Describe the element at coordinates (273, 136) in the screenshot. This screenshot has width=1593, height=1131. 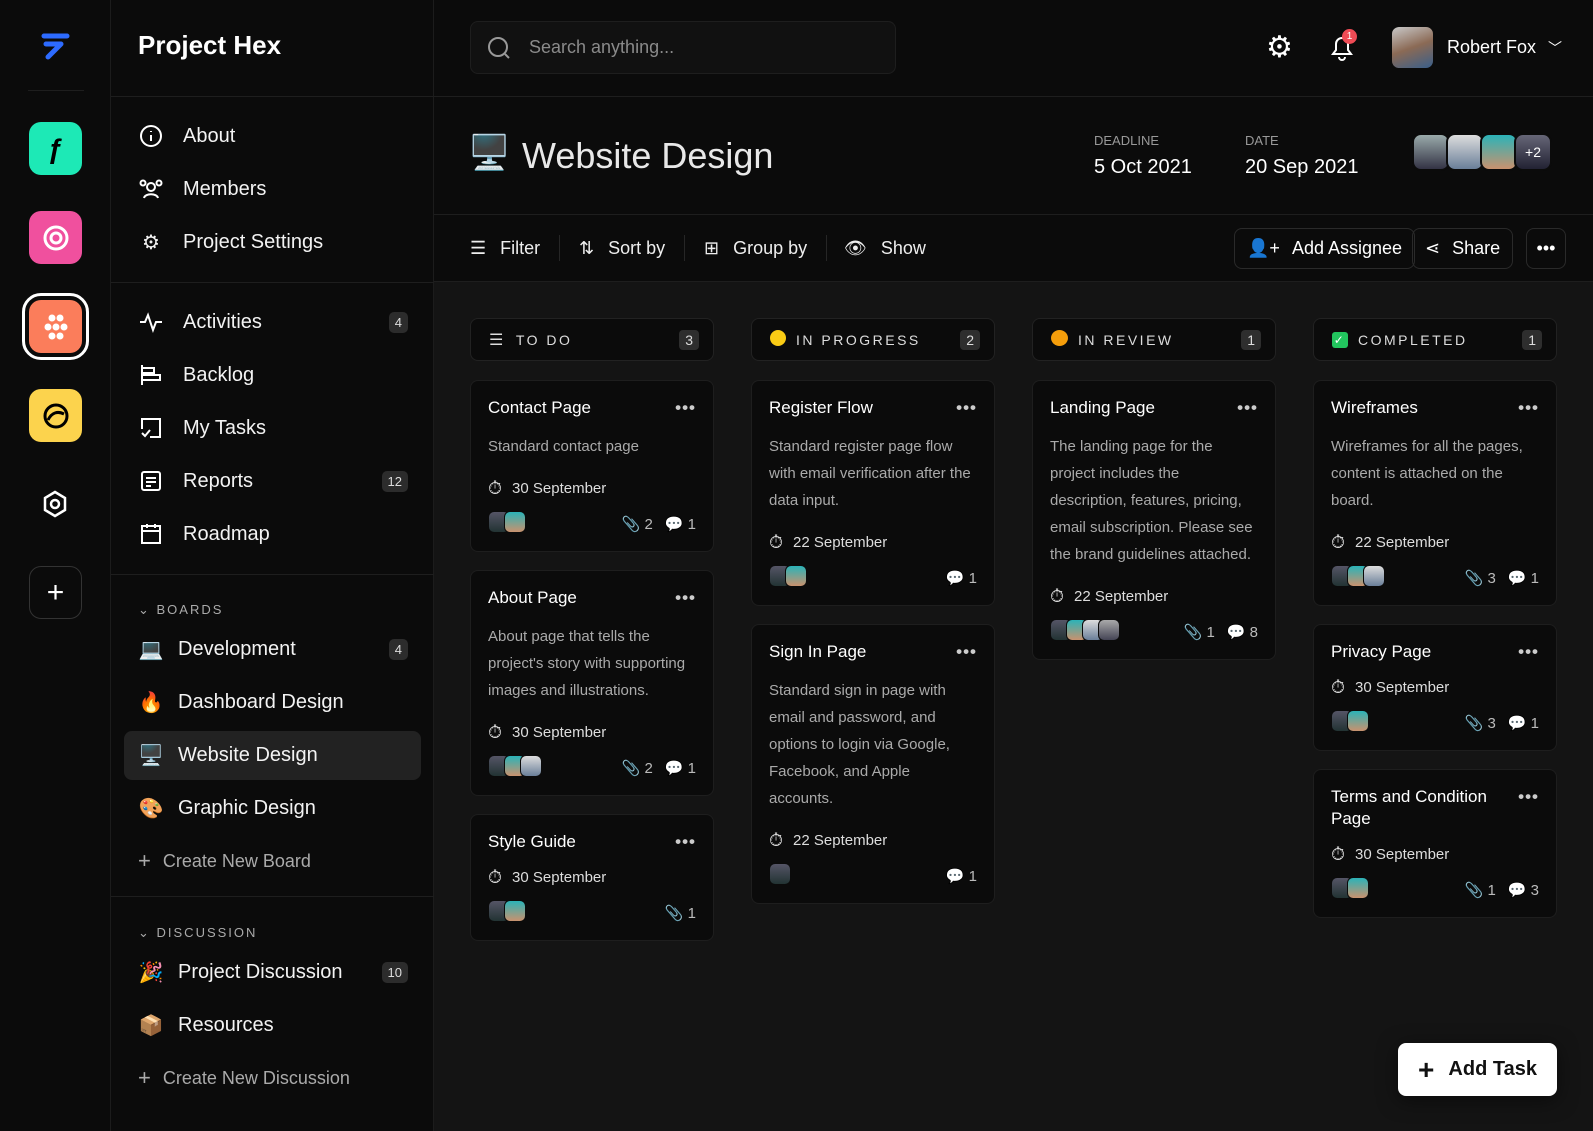
I see `nav-about: About` at that location.